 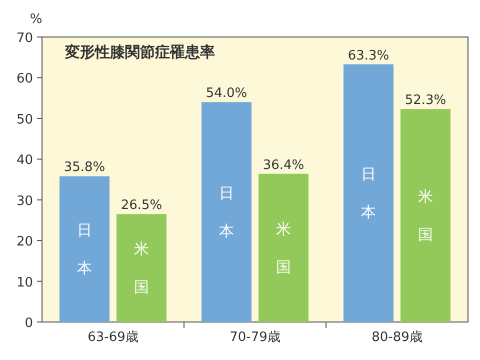 I want to click on data-label: 63.3%, so click(x=369, y=56).